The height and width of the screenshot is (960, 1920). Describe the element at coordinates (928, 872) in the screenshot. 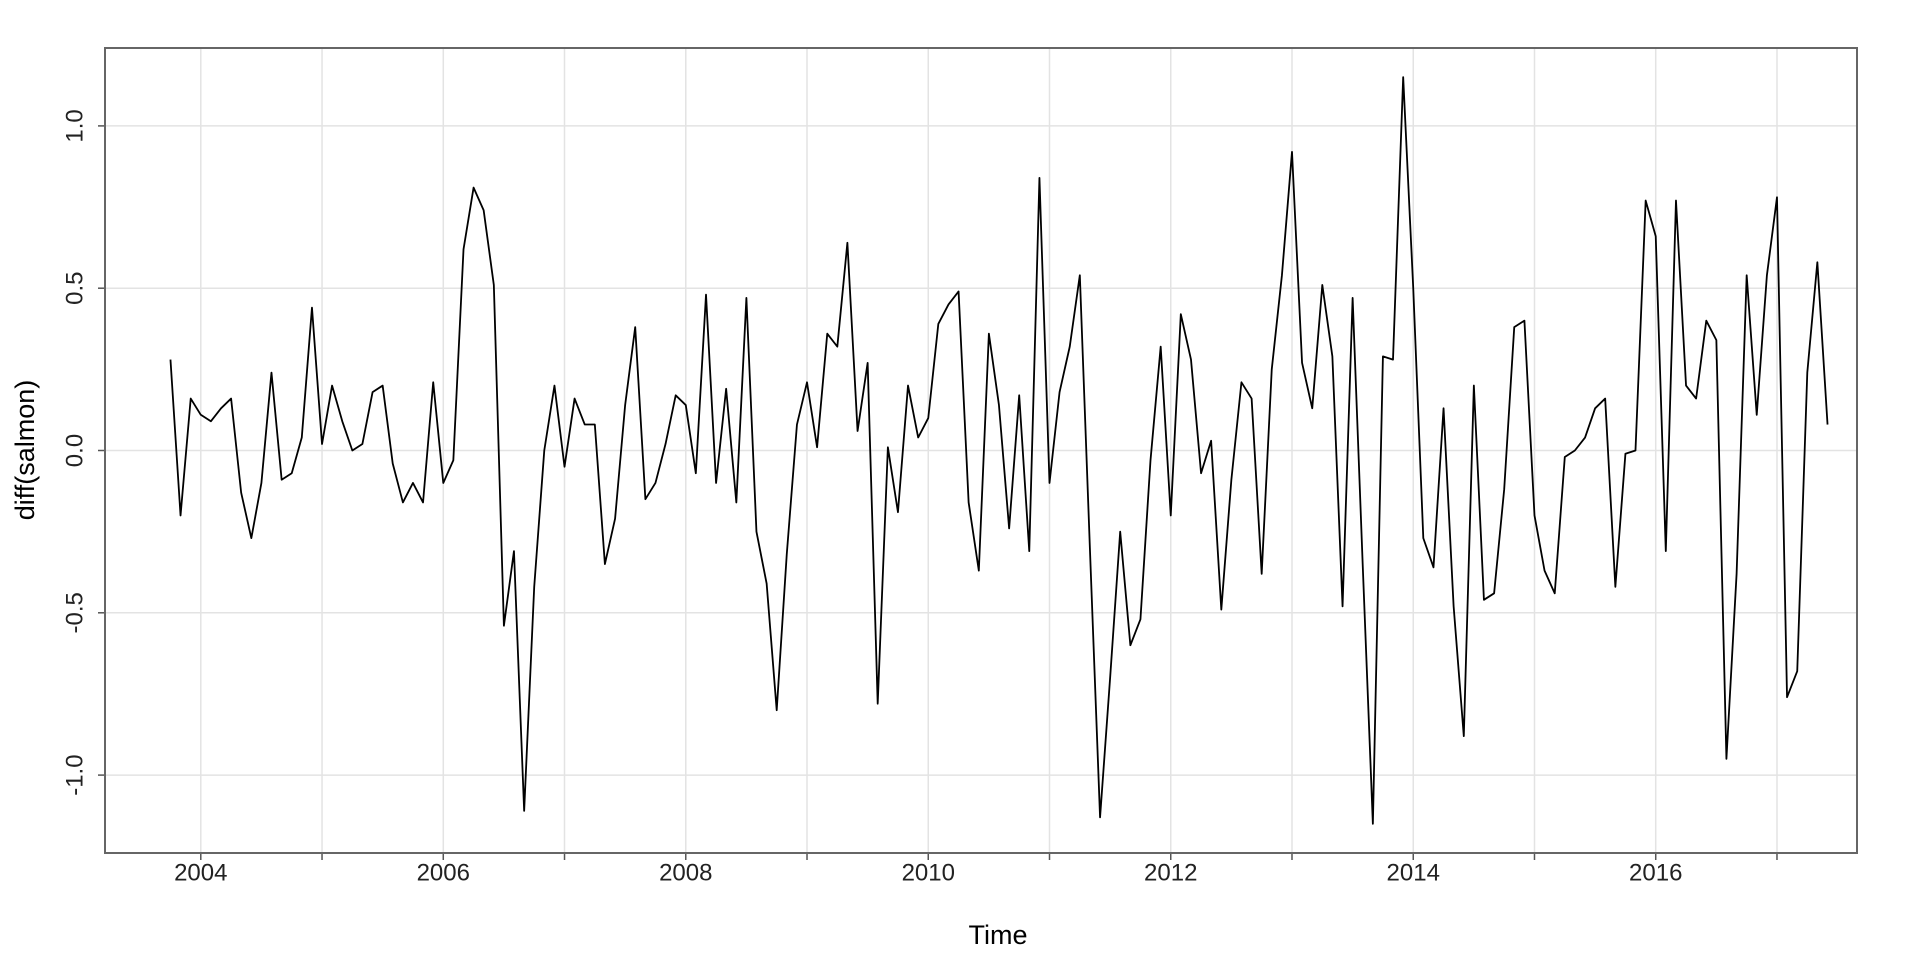

I see `x-tick-label: 2010` at that location.